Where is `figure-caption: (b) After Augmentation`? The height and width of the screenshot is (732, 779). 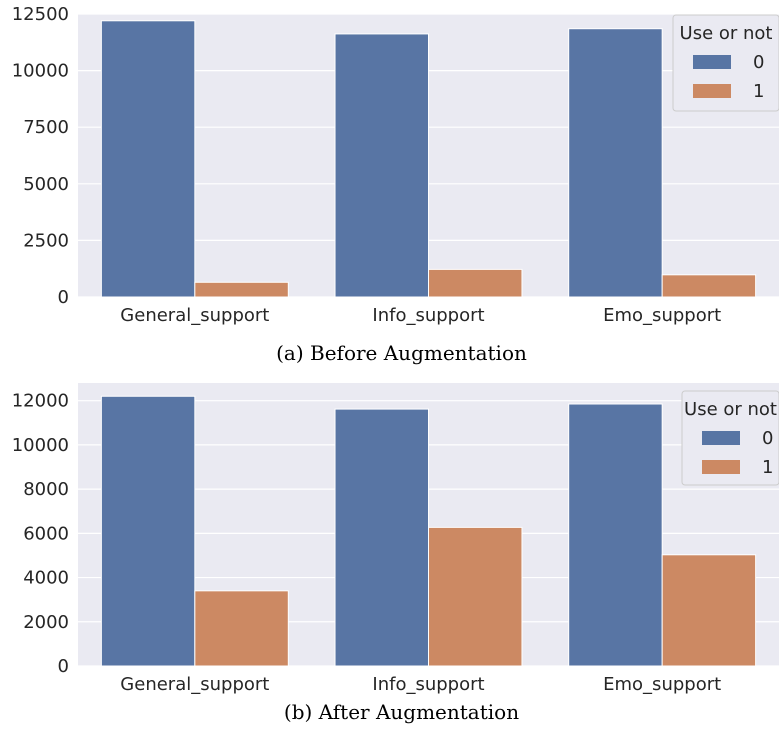
figure-caption: (b) After Augmentation is located at coordinates (401, 712).